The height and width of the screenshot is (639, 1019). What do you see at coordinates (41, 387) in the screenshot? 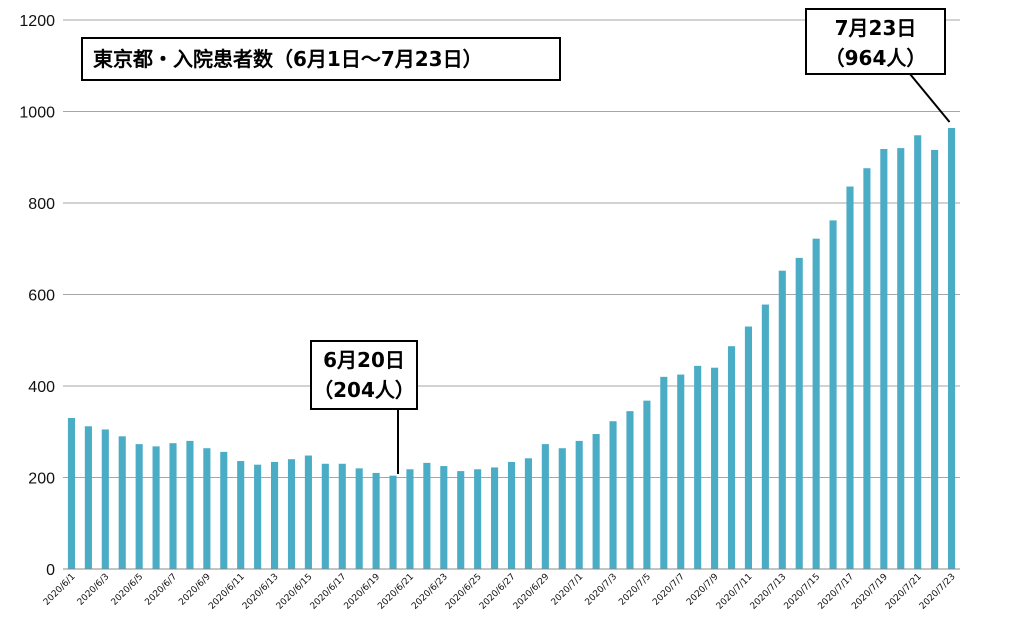
I see `y-tick-label: 400` at bounding box center [41, 387].